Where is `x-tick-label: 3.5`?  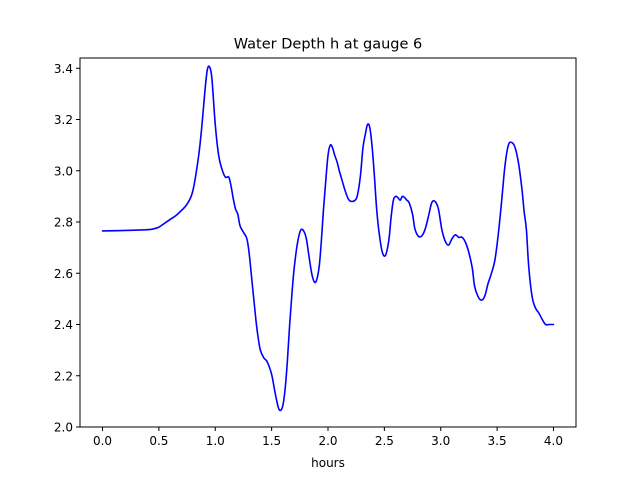
x-tick-label: 3.5 is located at coordinates (497, 441).